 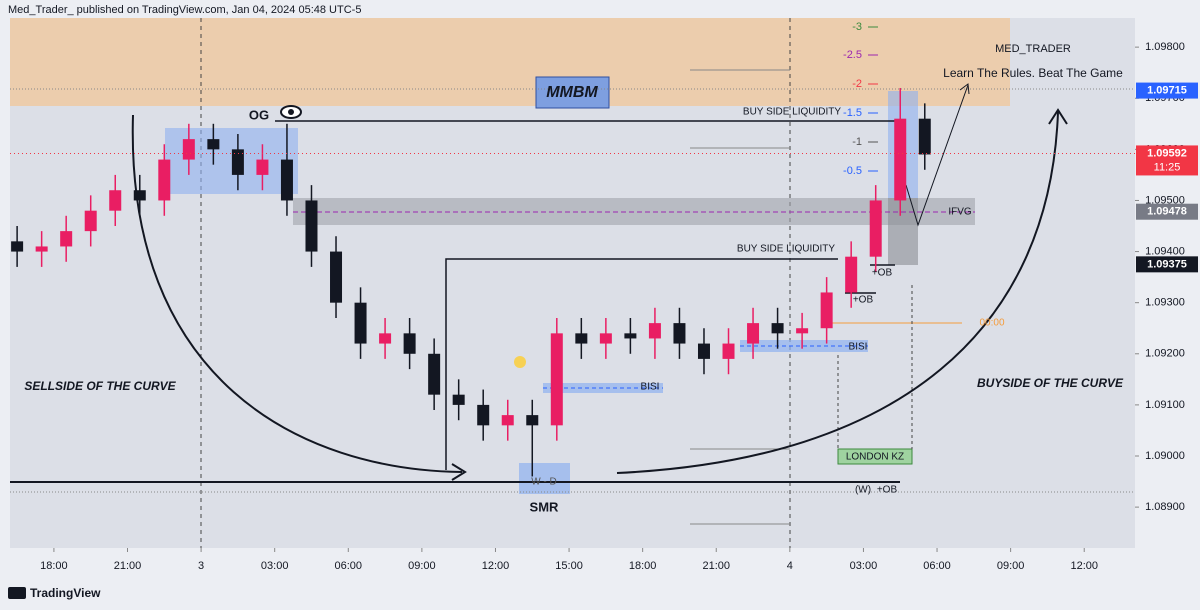 What do you see at coordinates (65, 593) in the screenshot?
I see `footer: TradingView` at bounding box center [65, 593].